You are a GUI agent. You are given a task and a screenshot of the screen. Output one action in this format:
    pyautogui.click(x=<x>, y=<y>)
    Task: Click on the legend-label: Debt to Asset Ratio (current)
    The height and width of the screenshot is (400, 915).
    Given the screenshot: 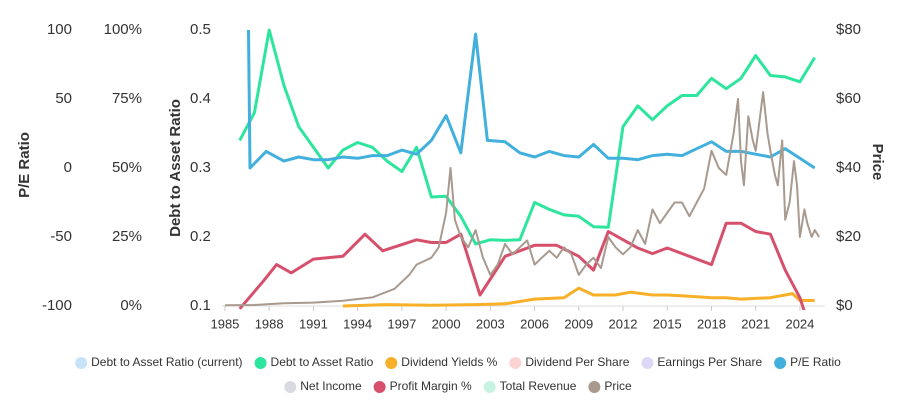 What is the action you would take?
    pyautogui.click(x=166, y=362)
    